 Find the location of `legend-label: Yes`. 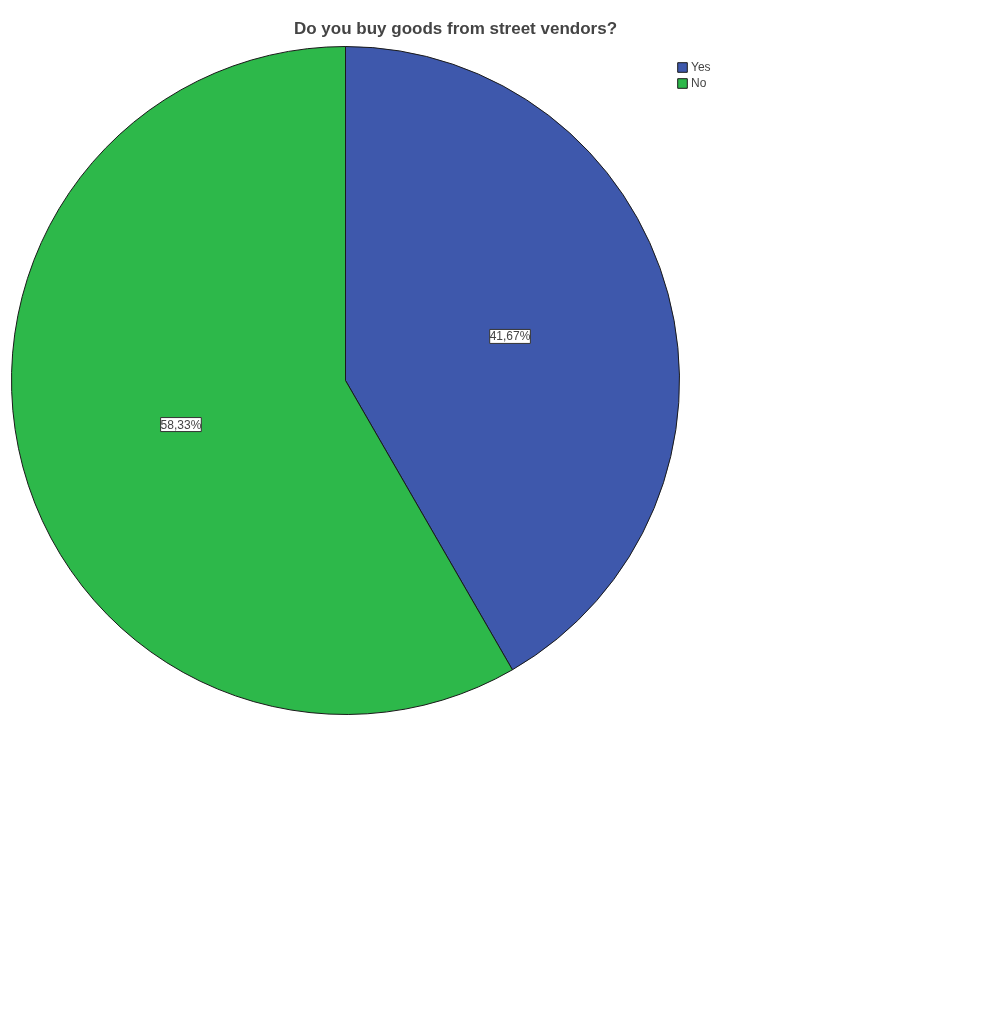

legend-label: Yes is located at coordinates (701, 67).